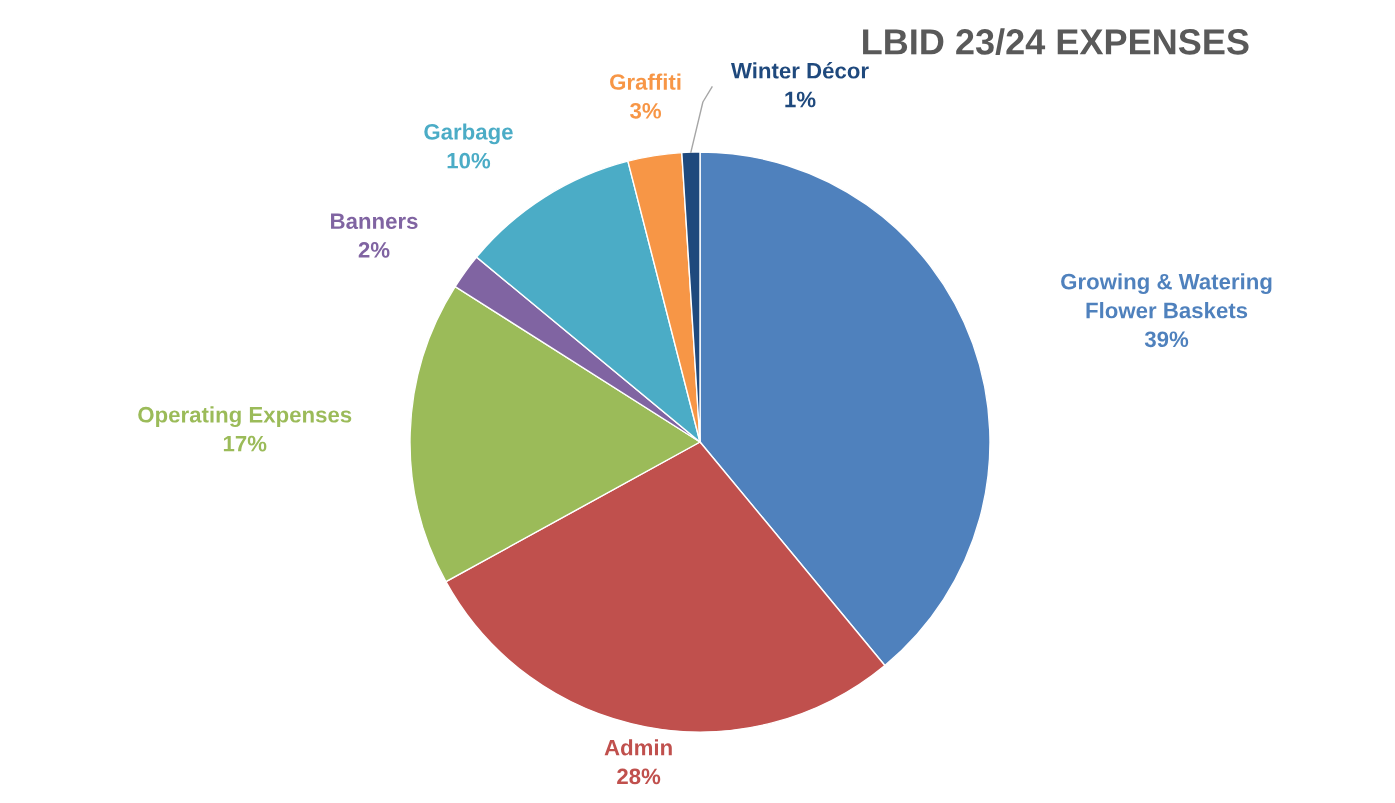  I want to click on slice-label: Banners, so click(374, 221).